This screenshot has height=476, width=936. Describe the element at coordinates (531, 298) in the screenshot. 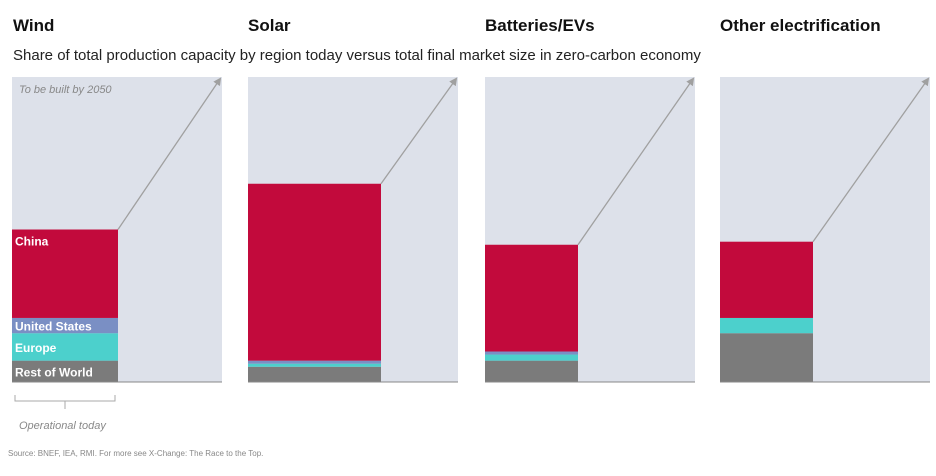

I see `bar-batteries-evs-china` at that location.